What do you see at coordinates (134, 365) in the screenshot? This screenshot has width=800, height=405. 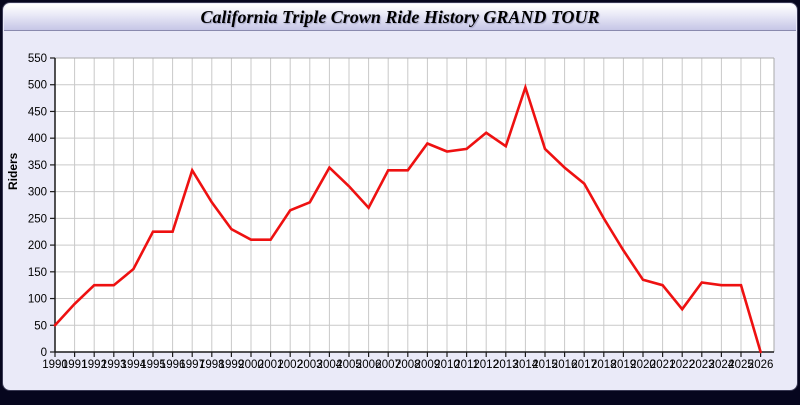 I see `x-tick-label: 1994` at bounding box center [134, 365].